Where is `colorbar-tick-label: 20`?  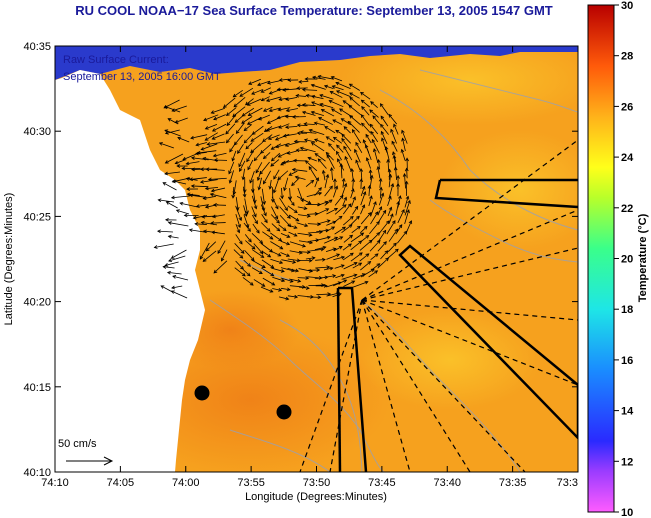
colorbar-tick-label: 20 is located at coordinates (627, 260).